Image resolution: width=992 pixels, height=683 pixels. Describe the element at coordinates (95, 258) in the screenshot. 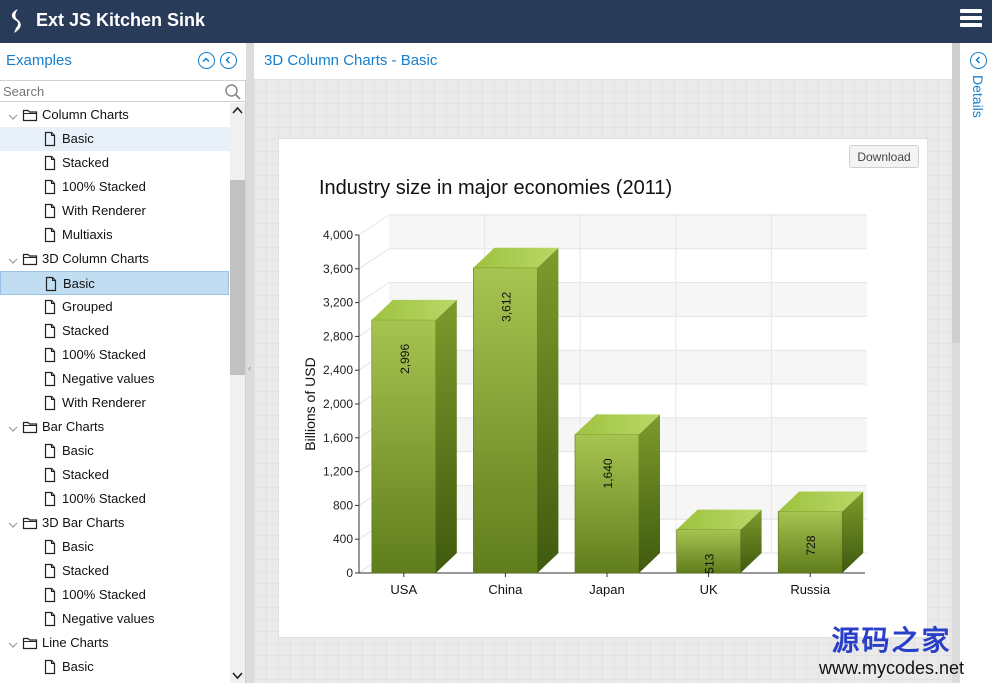

I see `tree-item-label: 3D Column Charts` at that location.